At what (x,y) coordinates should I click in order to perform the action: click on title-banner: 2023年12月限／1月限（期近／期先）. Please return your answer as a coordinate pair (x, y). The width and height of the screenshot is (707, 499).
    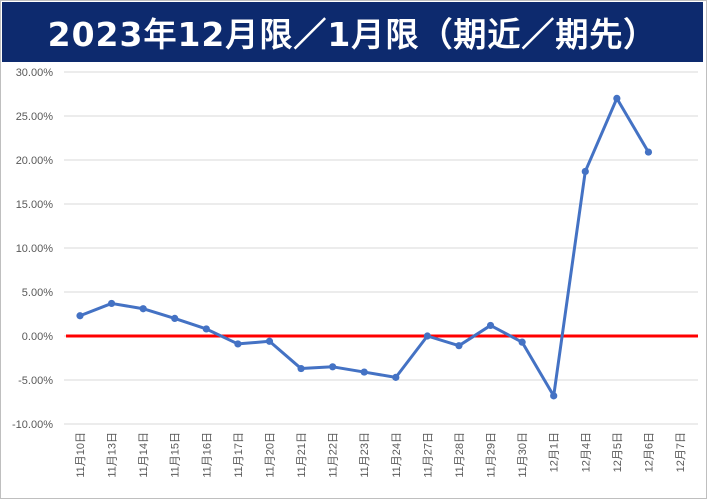
    Looking at the image, I should click on (352, 32).